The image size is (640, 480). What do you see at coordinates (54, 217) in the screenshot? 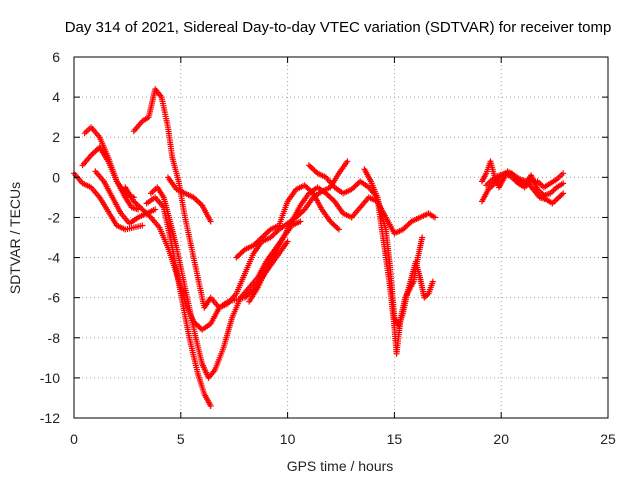
I see `y-tick-label: -2` at bounding box center [54, 217].